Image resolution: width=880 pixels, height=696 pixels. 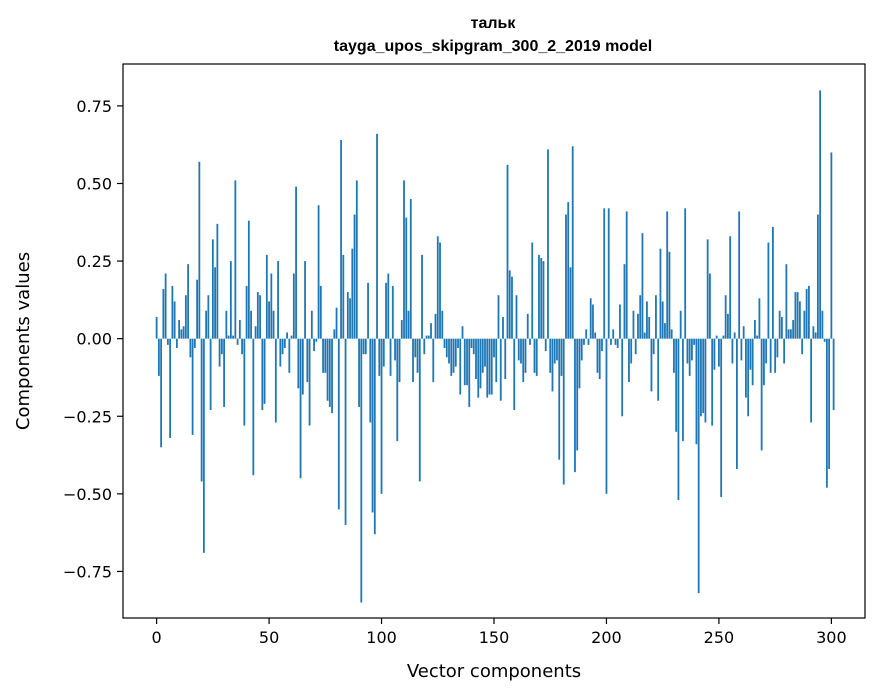 What do you see at coordinates (606, 637) in the screenshot?
I see `x-tick-label: 200` at bounding box center [606, 637].